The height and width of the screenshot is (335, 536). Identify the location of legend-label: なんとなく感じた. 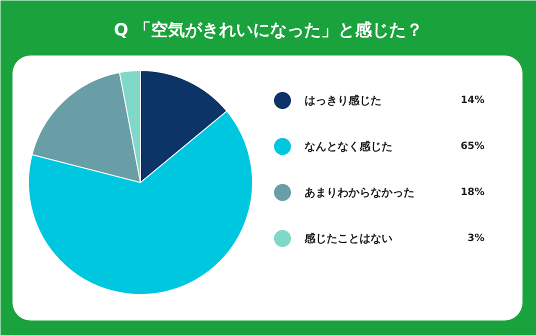
(348, 146).